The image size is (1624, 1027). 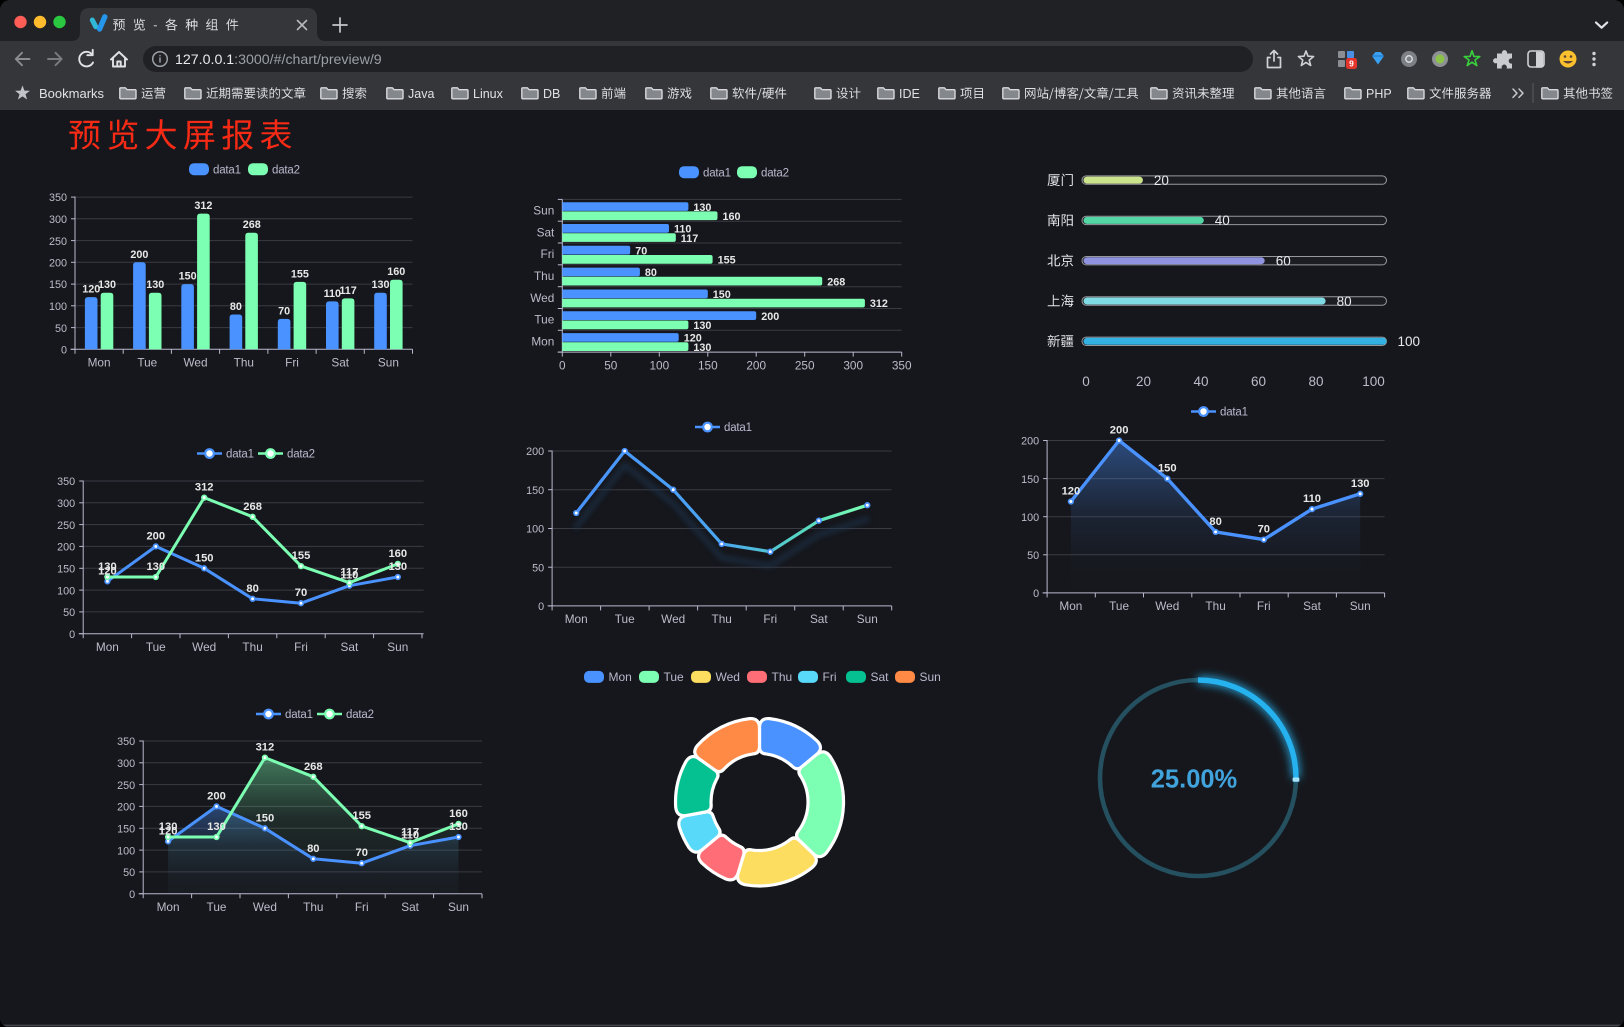 I want to click on svg-text: 20, so click(x=1161, y=180).